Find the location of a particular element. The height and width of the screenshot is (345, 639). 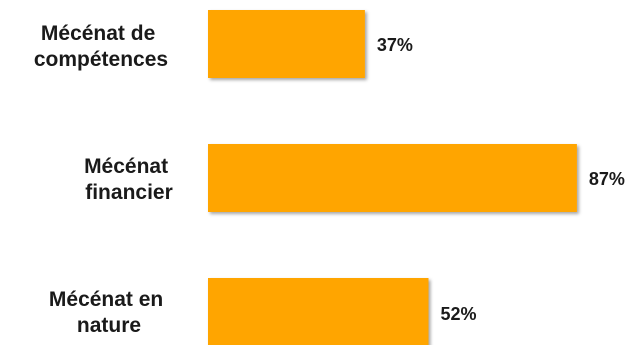

category-label-financier-line1: Mécénat is located at coordinates (126, 166).